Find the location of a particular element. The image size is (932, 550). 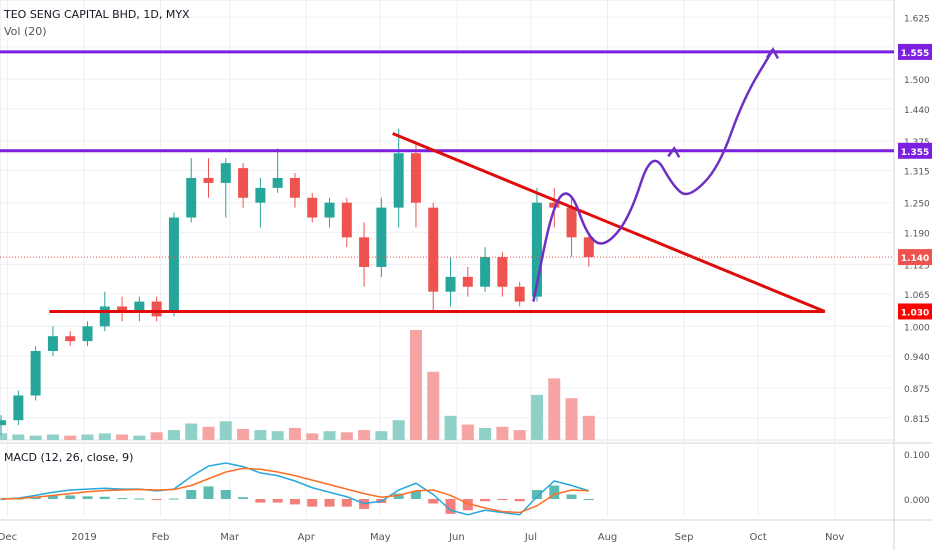

macd-y-tick-label: 0.100 is located at coordinates (917, 456).